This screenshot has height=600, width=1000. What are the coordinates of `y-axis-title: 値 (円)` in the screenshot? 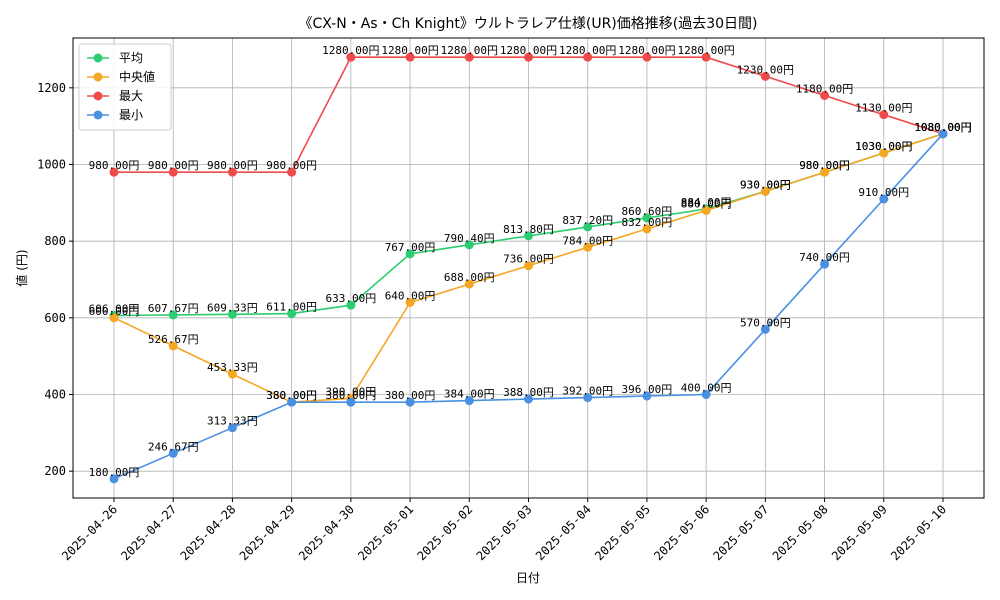 It's located at (21, 267).